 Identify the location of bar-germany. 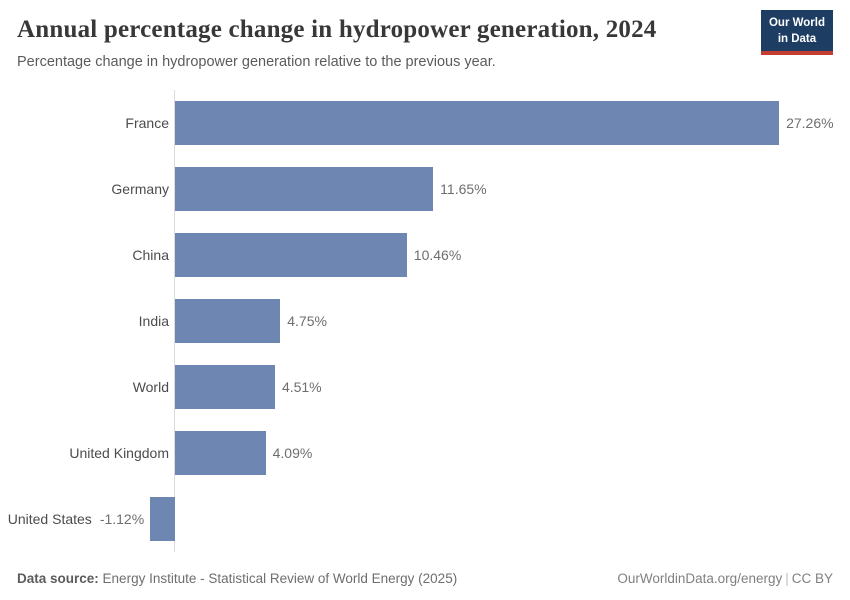
(304, 189).